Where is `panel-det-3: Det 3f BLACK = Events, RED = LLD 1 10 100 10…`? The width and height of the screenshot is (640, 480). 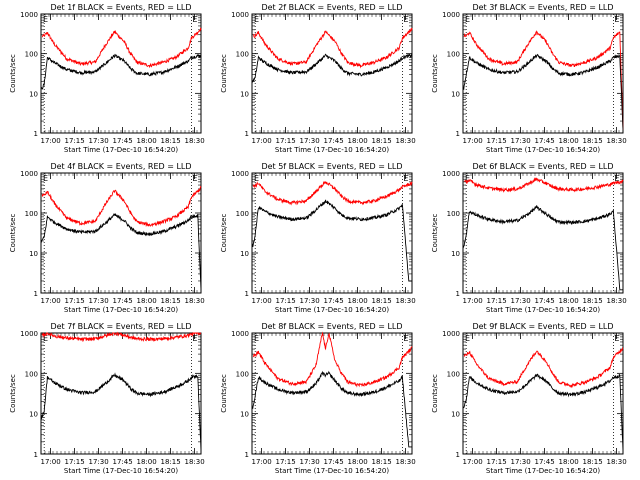 panel-det-3: Det 3f BLACK = Events, RED = LLD 1 10 100 10… is located at coordinates (529, 78).